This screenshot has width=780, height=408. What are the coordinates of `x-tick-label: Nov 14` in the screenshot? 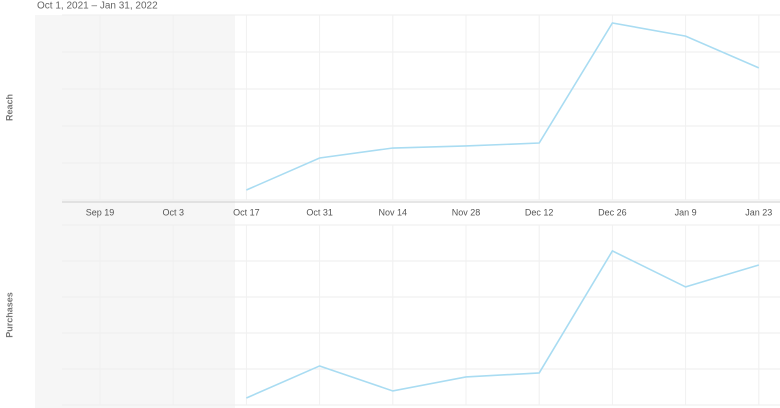 It's located at (393, 212).